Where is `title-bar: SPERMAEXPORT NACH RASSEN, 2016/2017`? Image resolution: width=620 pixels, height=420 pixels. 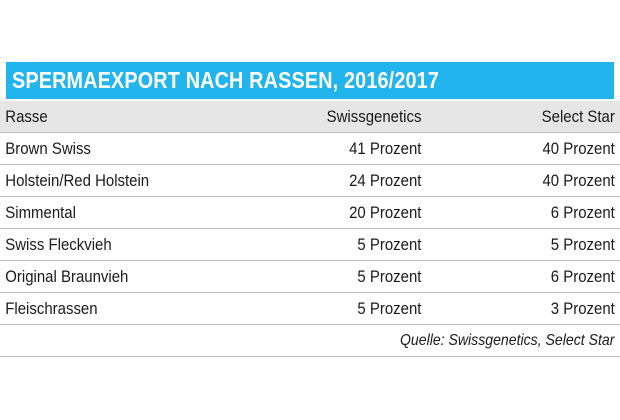 title-bar: SPERMAEXPORT NACH RASSEN, 2016/2017 is located at coordinates (310, 80).